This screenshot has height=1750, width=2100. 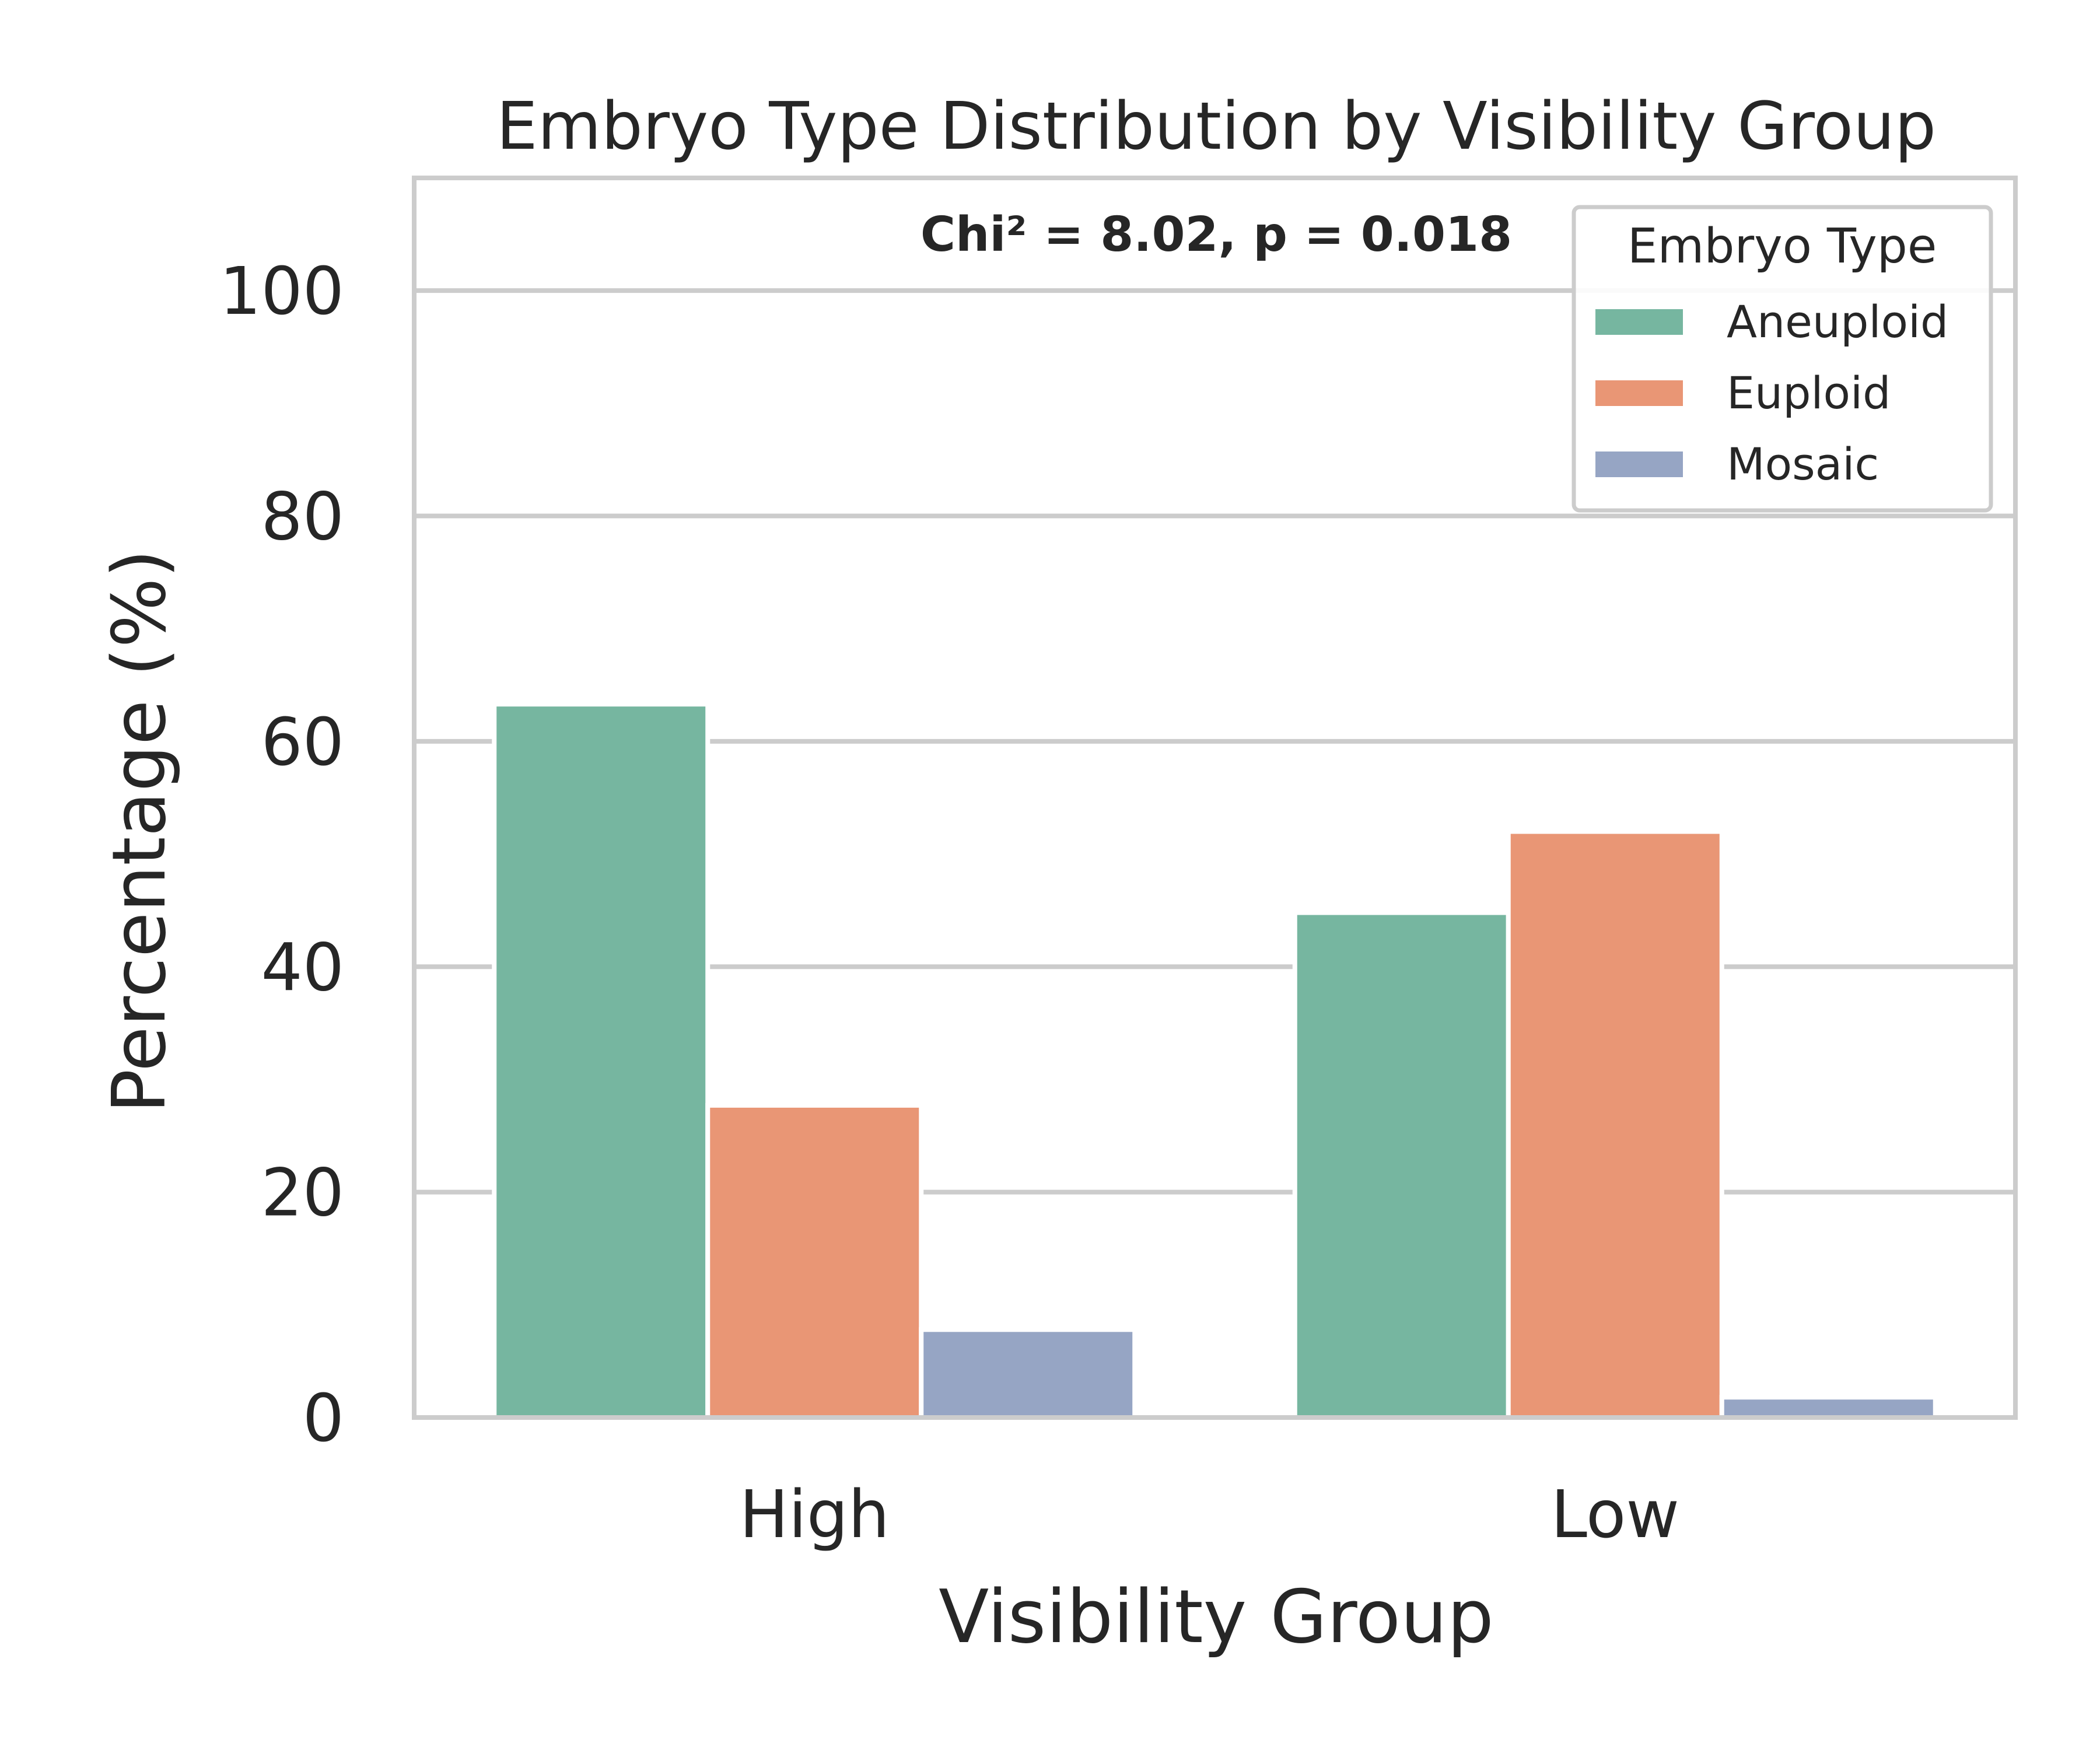 What do you see at coordinates (1838, 322) in the screenshot?
I see `legend-label-aneuploid: Aneuploid` at bounding box center [1838, 322].